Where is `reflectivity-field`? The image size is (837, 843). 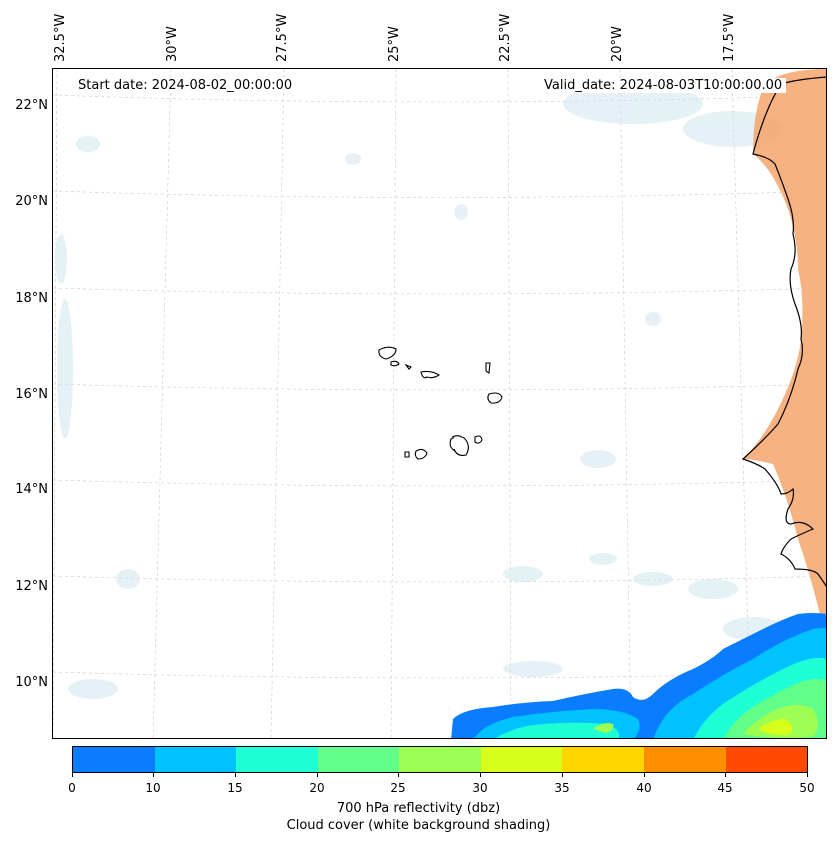 reflectivity-field is located at coordinates (638, 675).